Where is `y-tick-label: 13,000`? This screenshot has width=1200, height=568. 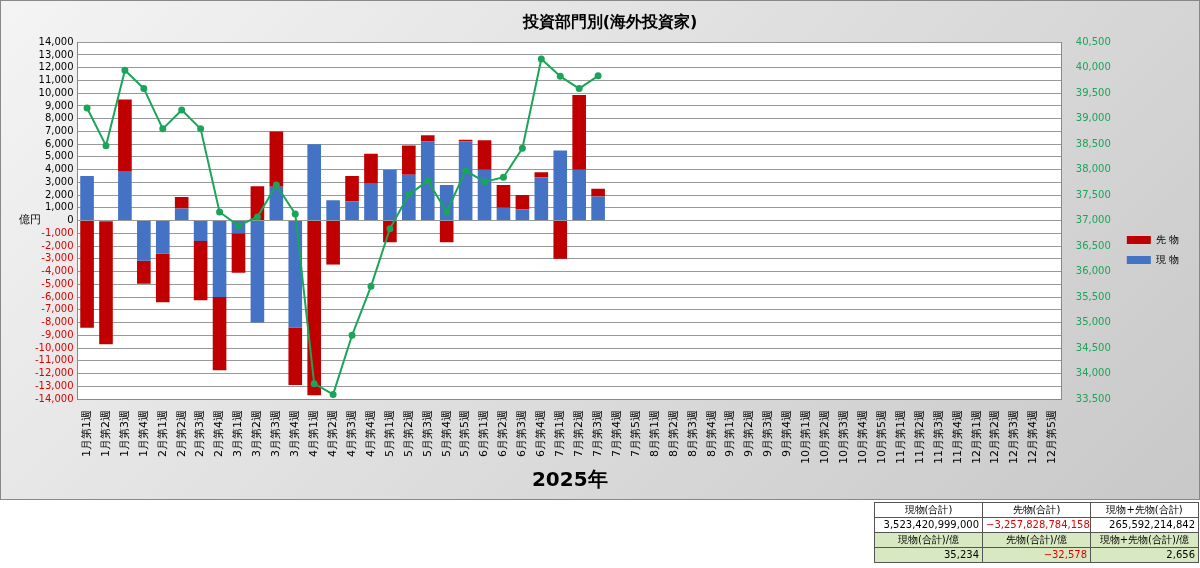 y-tick-label: 13,000 is located at coordinates (56, 54).